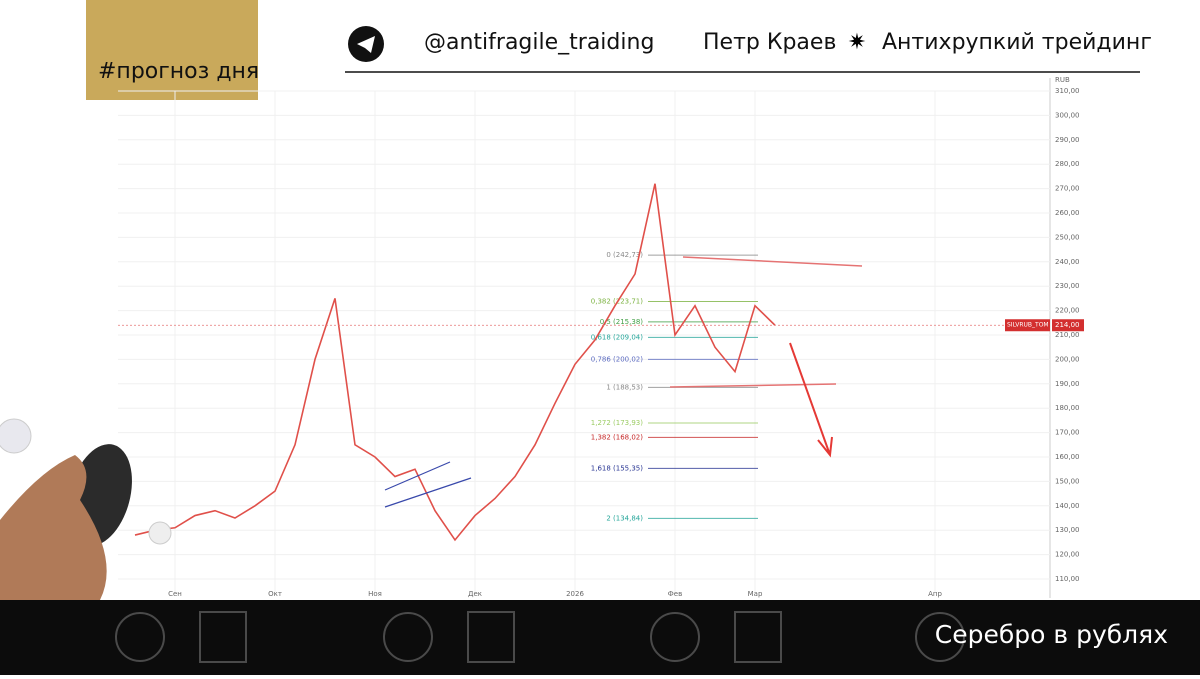 Image resolution: width=1200 pixels, height=679 pixels. I want to click on x-tick-label: Мар, so click(755, 594).